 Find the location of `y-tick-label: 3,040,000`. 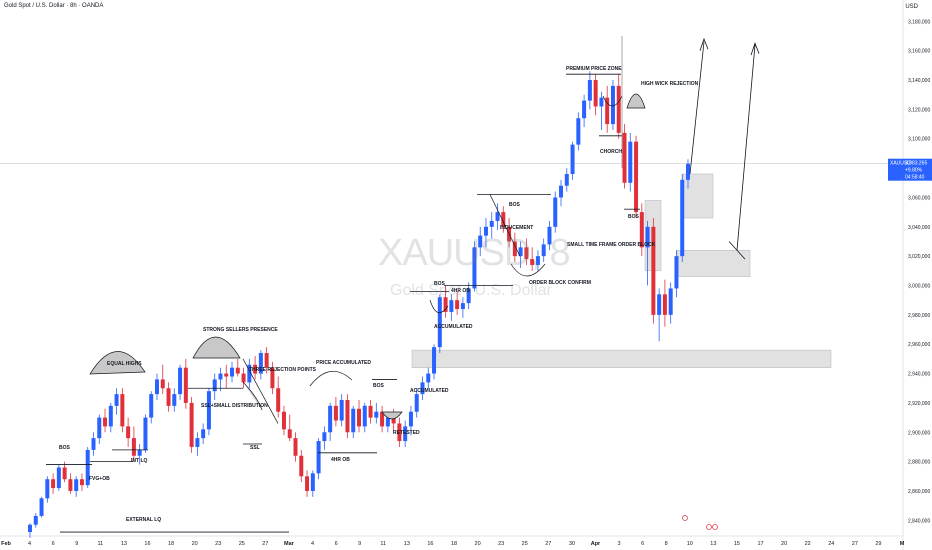

y-tick-label: 3,040,000 is located at coordinates (919, 228).